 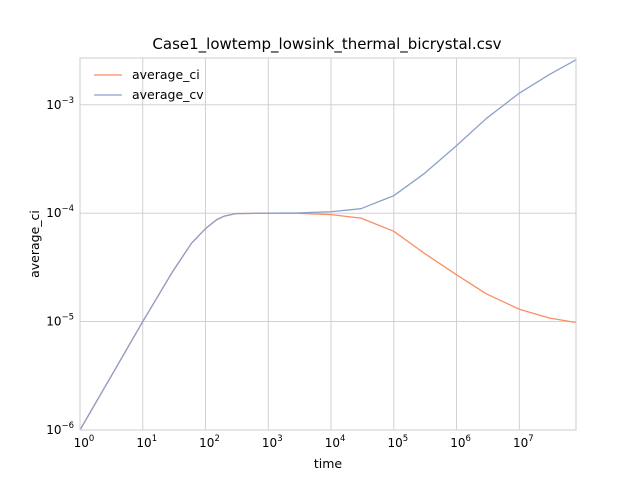 I want to click on x-tick-label: 10⁷, so click(x=523, y=442).